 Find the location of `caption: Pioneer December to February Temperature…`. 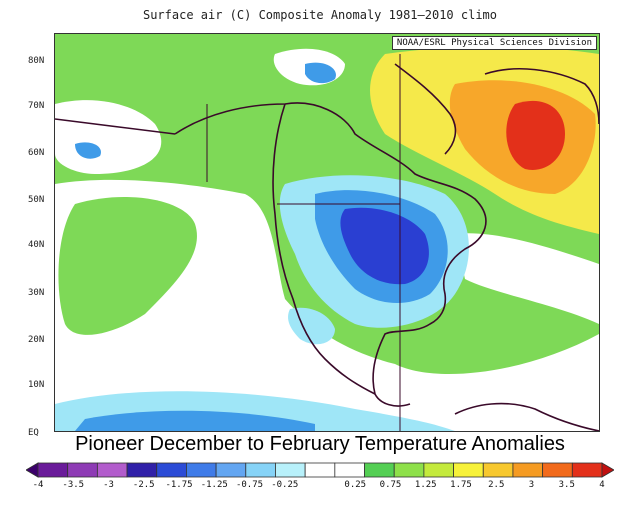

caption: Pioneer December to February Temperature… is located at coordinates (320, 444).